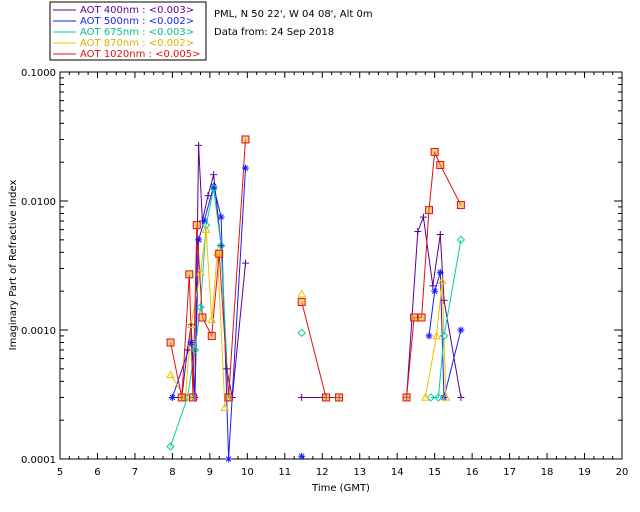 This screenshot has width=640, height=512. I want to click on legend-label-870: AOT 870nm : <0.002>, so click(137, 43).